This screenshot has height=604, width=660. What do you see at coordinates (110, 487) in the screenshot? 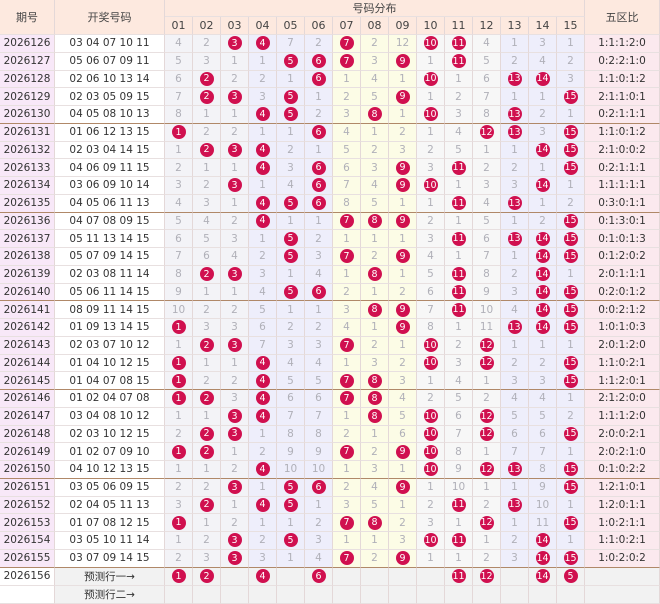
I see `draw-numbers: 03 05 06 09 15` at bounding box center [110, 487].